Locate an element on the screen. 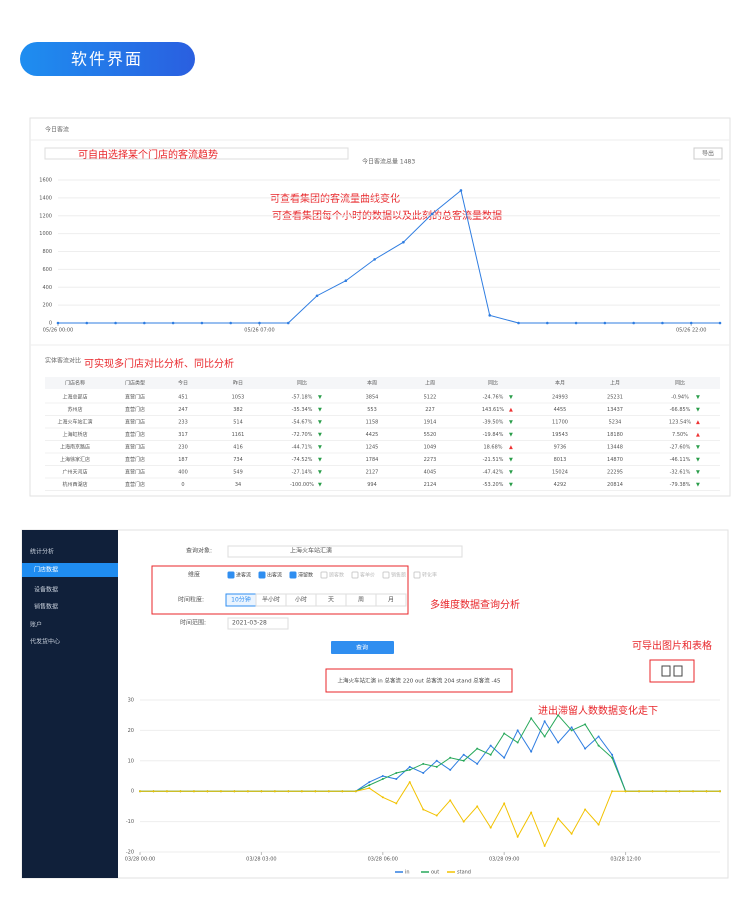 Image resolution: width=750 pixels, height=898 pixels. export-table-icon is located at coordinates (678, 671).